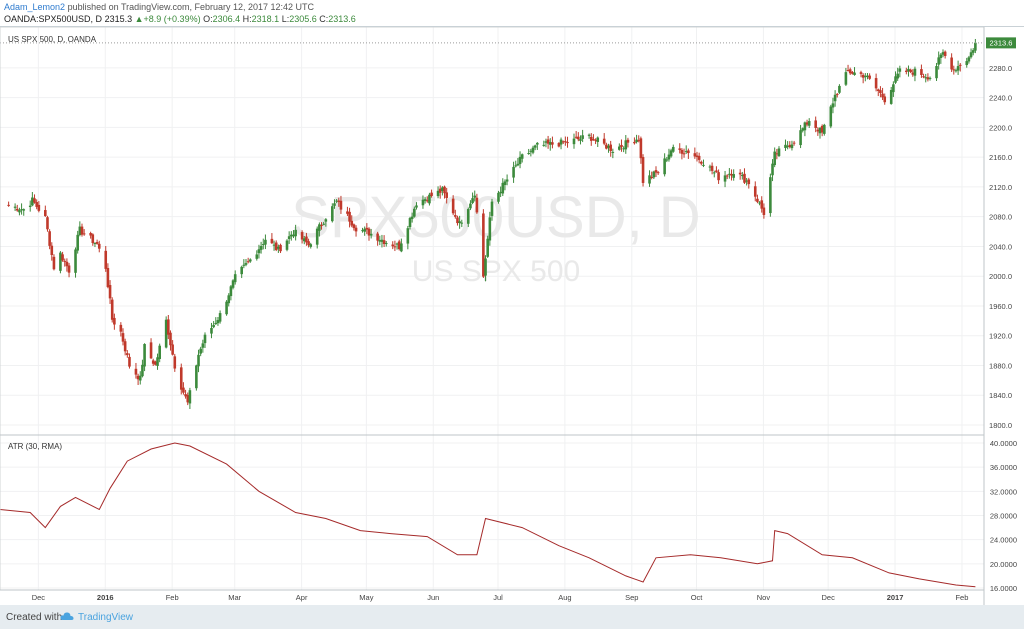  I want to click on x-tick-label: Jul, so click(498, 597).